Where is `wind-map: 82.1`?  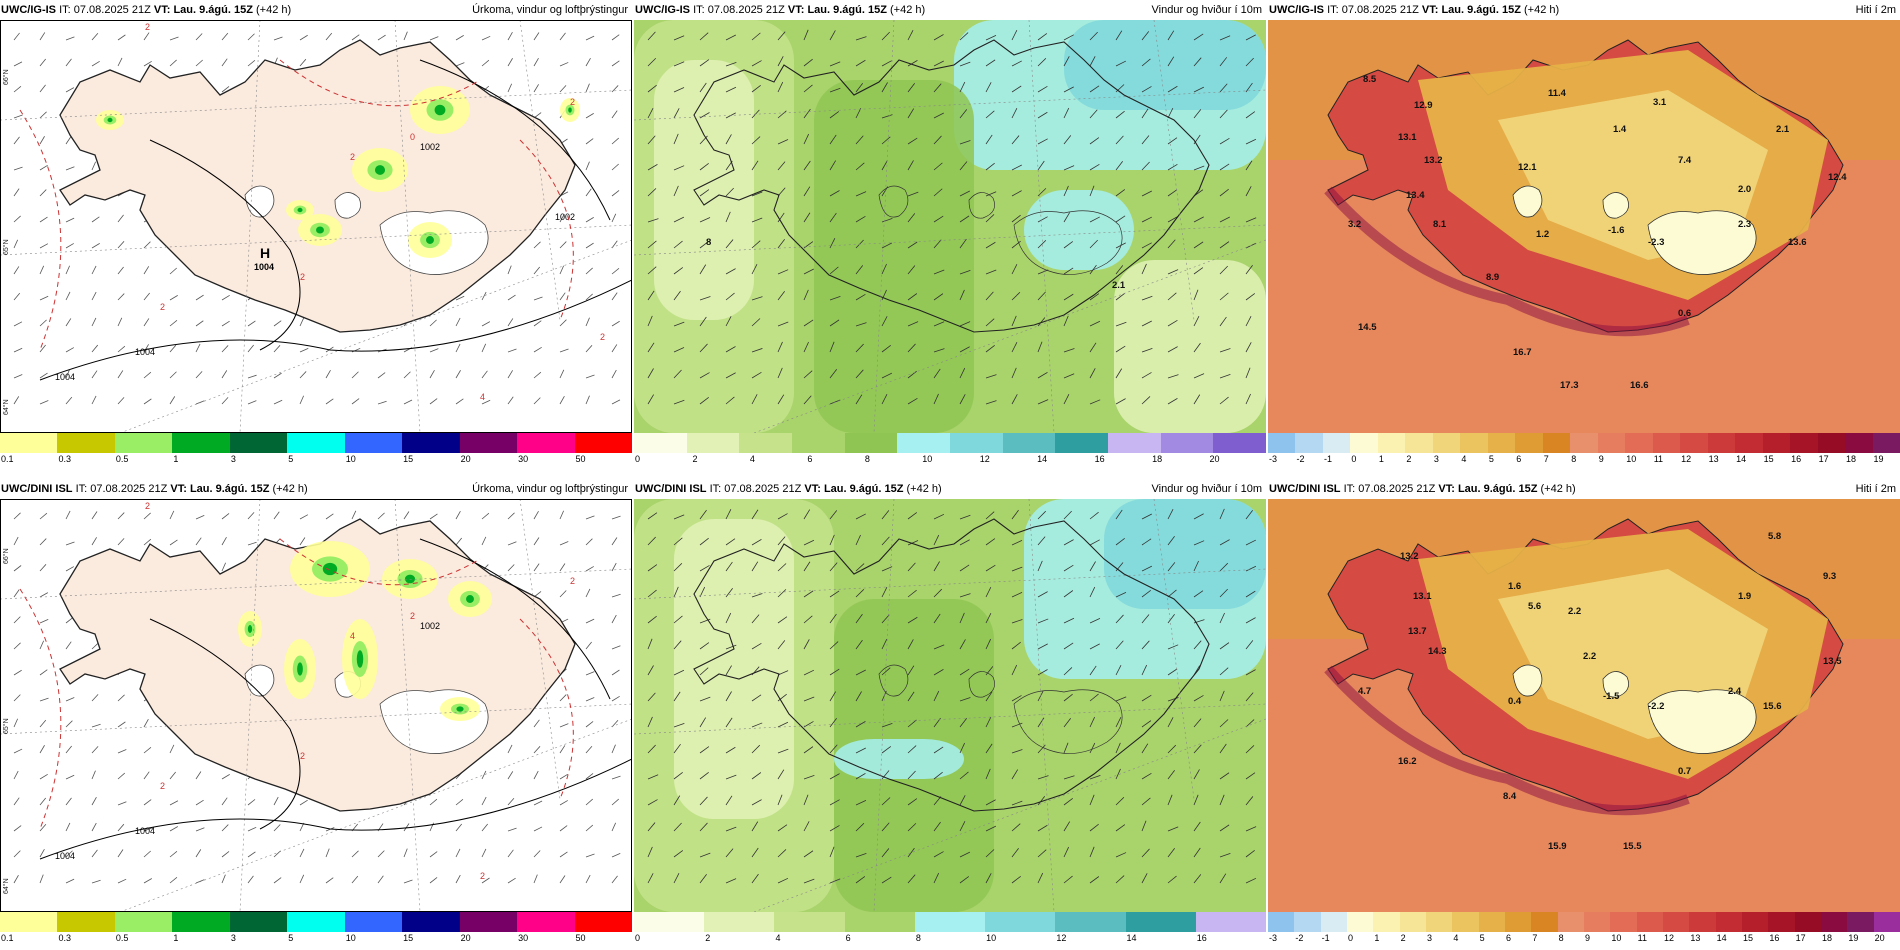 wind-map: 82.1 is located at coordinates (950, 226).